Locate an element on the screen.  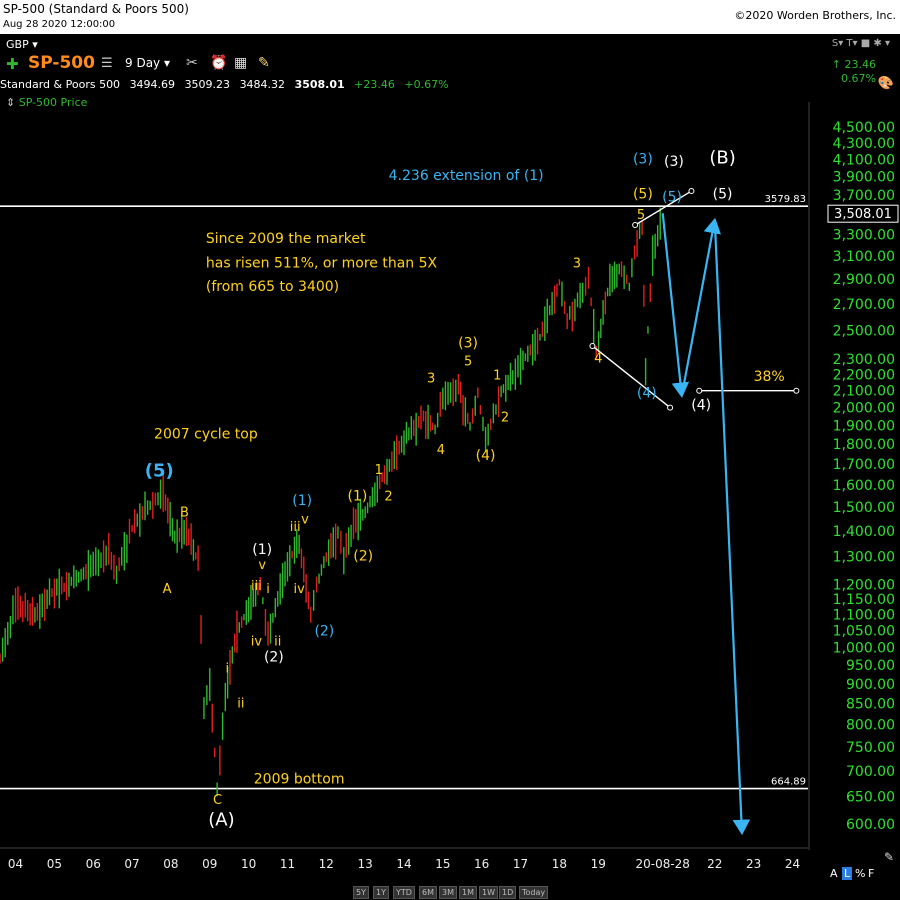
y-tick-label: 3,500.00 is located at coordinates (864, 215).